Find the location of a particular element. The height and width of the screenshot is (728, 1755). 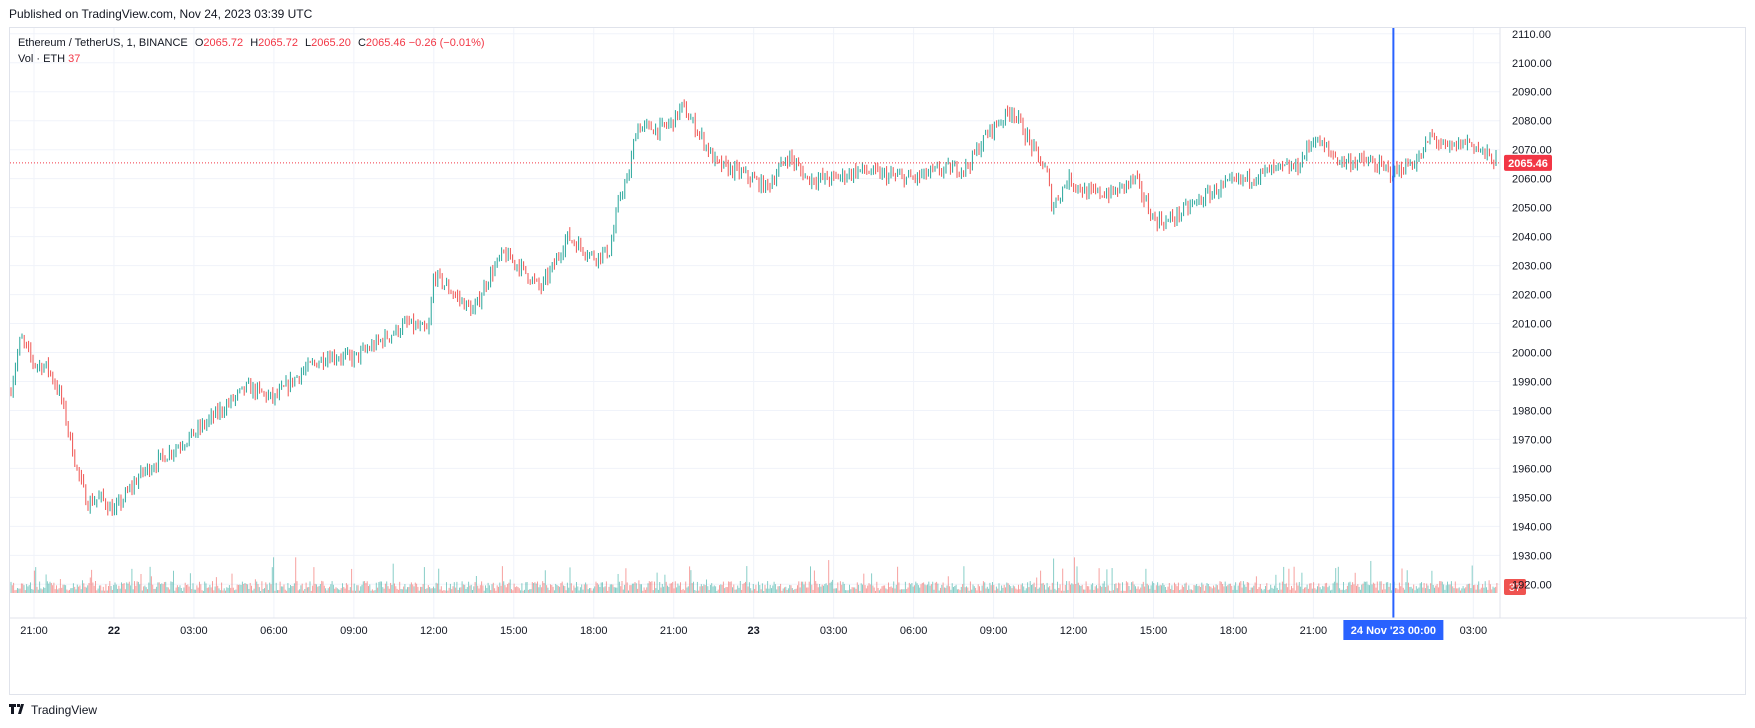

last-volume-label: 37 is located at coordinates (1515, 588).